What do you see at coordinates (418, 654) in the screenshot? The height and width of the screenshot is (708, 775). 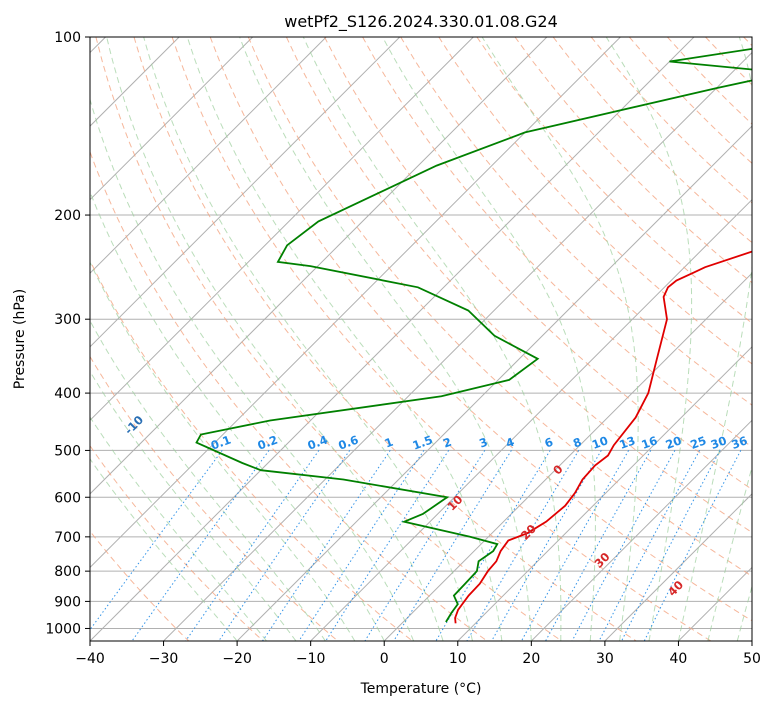 I see `x-axis: −40 −30 −20 −10 0 10 20 30 40 50` at bounding box center [418, 654].